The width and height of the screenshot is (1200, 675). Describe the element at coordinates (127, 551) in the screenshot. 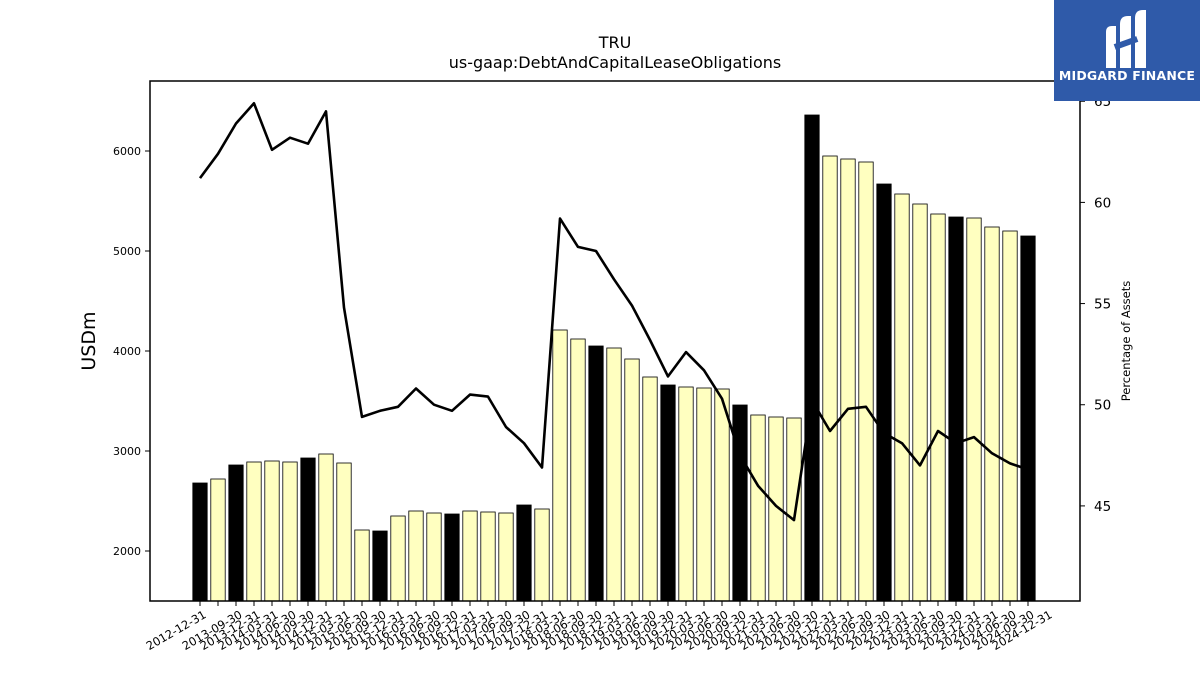

I see `y-tick-label: 2000` at that location.